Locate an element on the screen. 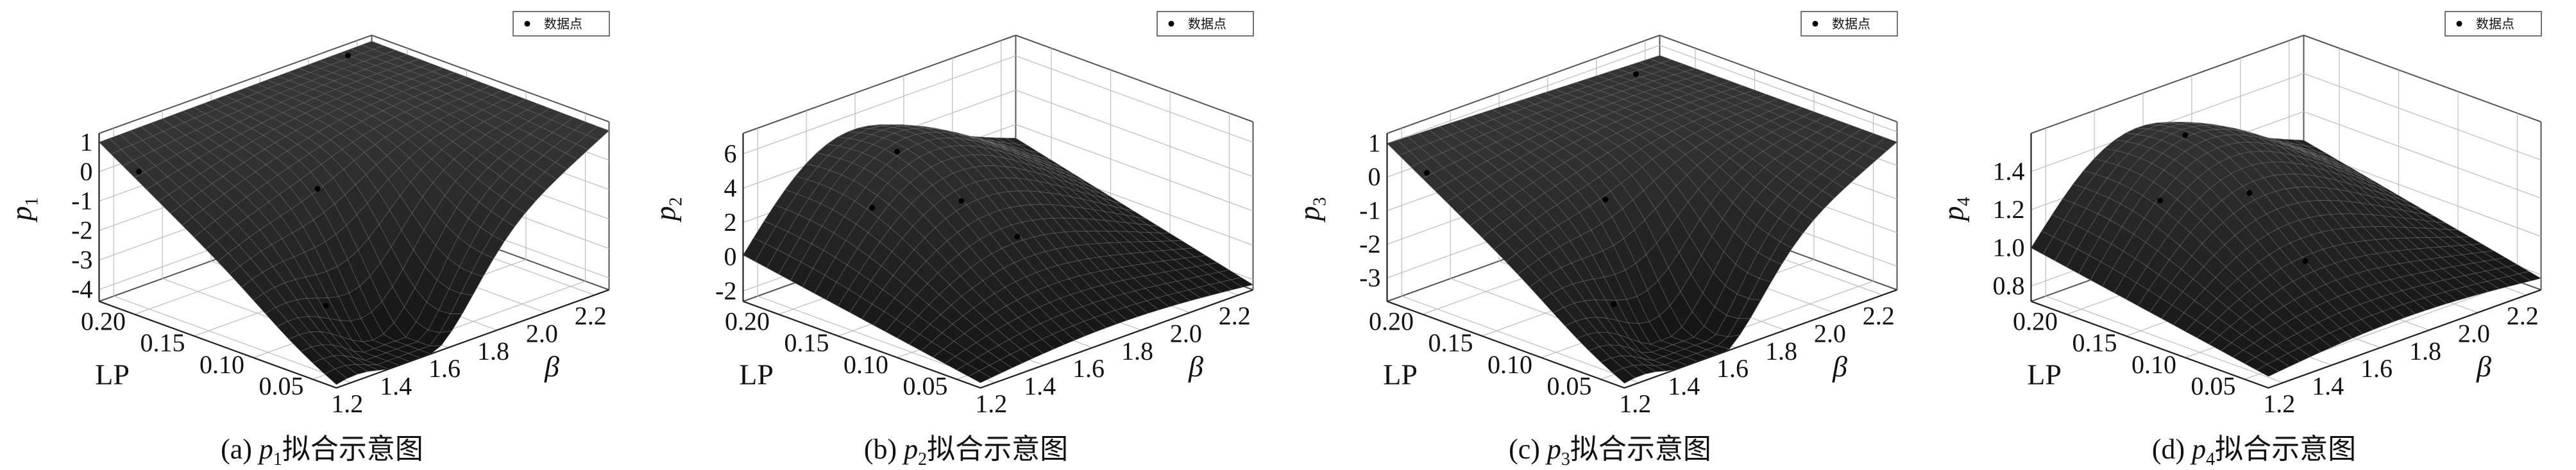 This screenshot has width=2576, height=470. caption-a: (a) p1拟合示意图 is located at coordinates (322, 448).